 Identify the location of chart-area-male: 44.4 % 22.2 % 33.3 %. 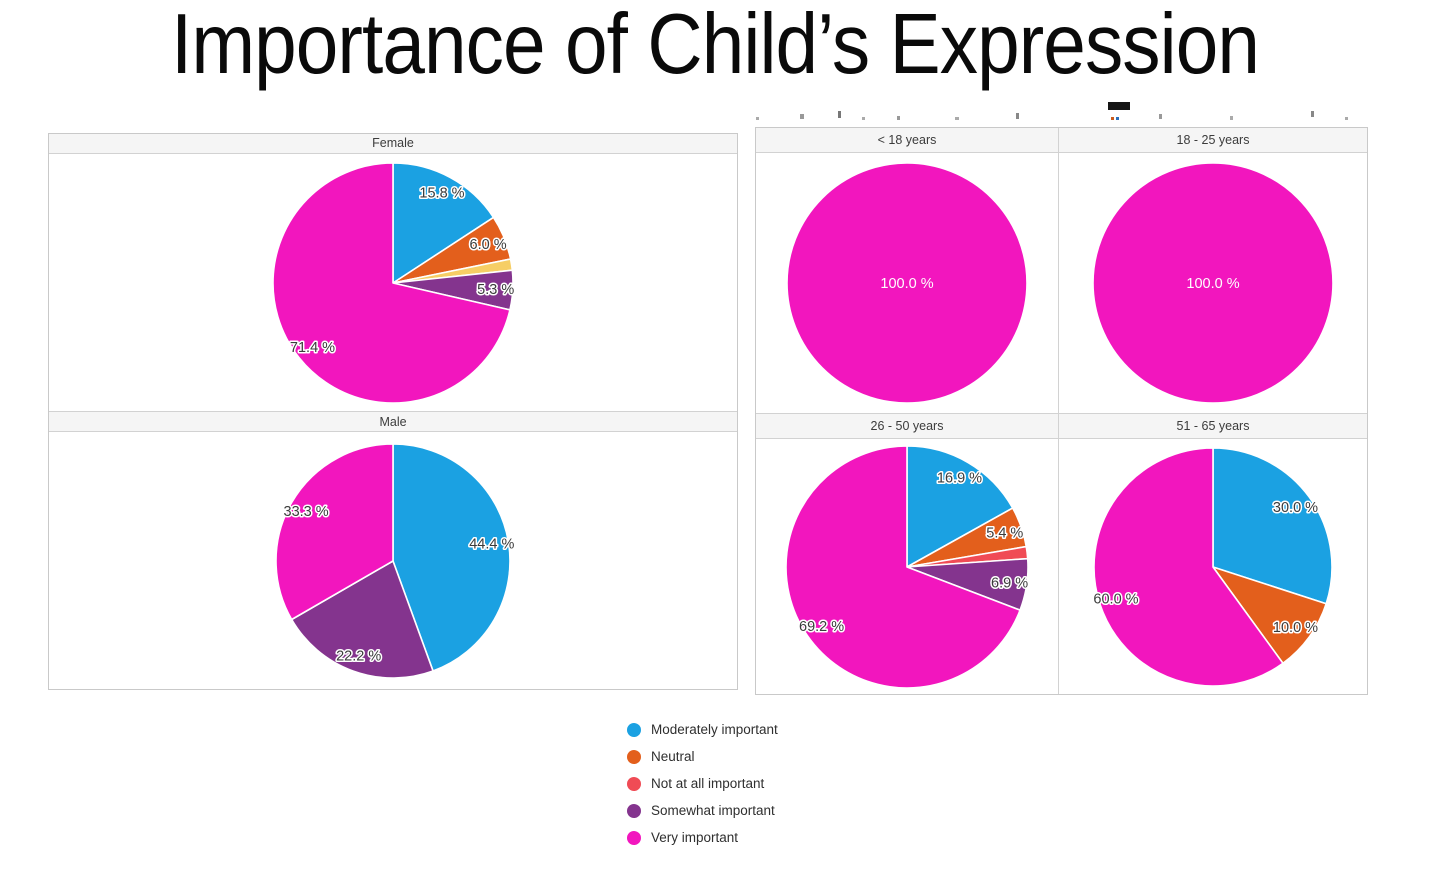
(393, 560).